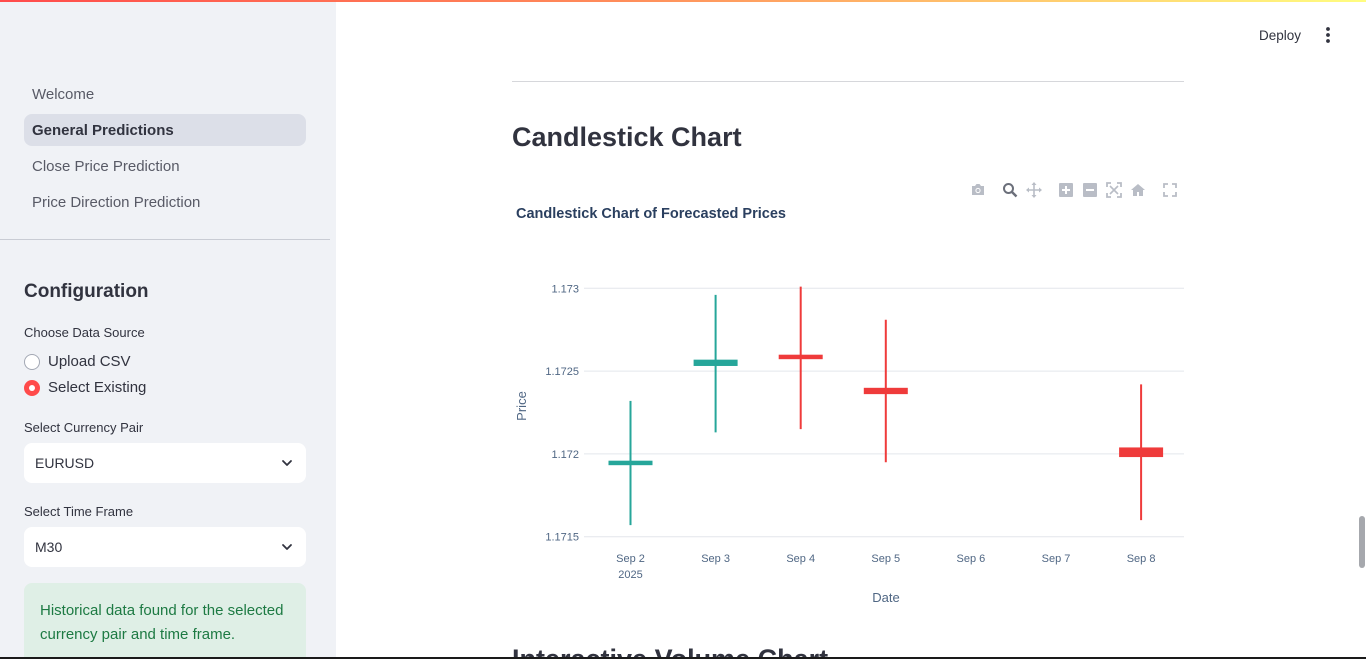 This screenshot has width=1366, height=659. Describe the element at coordinates (165, 94) in the screenshot. I see `nav-item-welcome: Welcome` at that location.